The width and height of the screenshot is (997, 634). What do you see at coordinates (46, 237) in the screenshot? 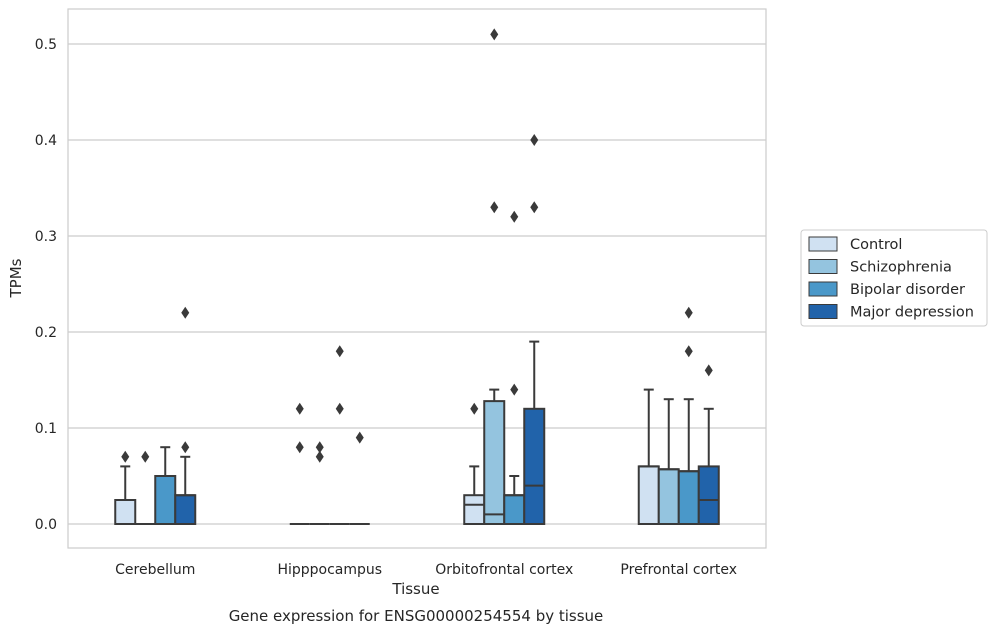
I see `y-tick-label-3: 0.3` at bounding box center [46, 237].